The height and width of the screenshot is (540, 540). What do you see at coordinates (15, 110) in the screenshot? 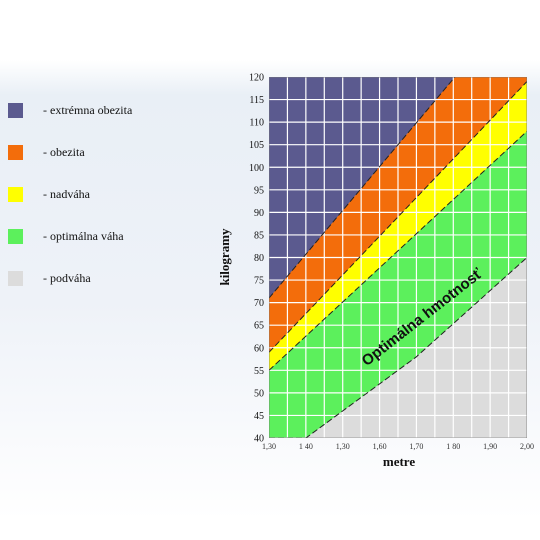
I see `legend-swatch-extreme-obesity` at bounding box center [15, 110].